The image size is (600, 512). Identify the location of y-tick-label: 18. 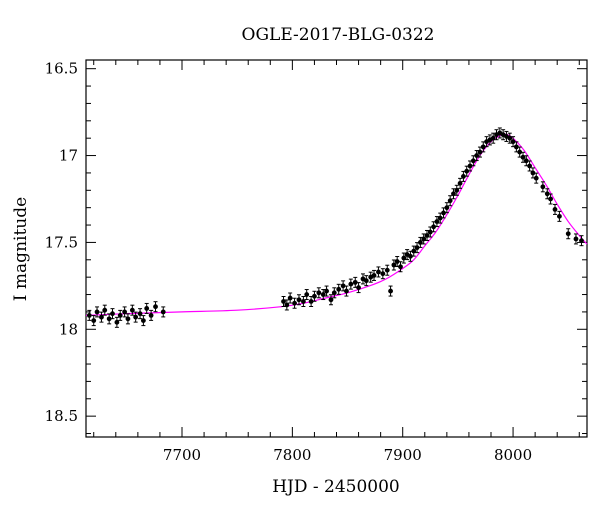
(68, 329).